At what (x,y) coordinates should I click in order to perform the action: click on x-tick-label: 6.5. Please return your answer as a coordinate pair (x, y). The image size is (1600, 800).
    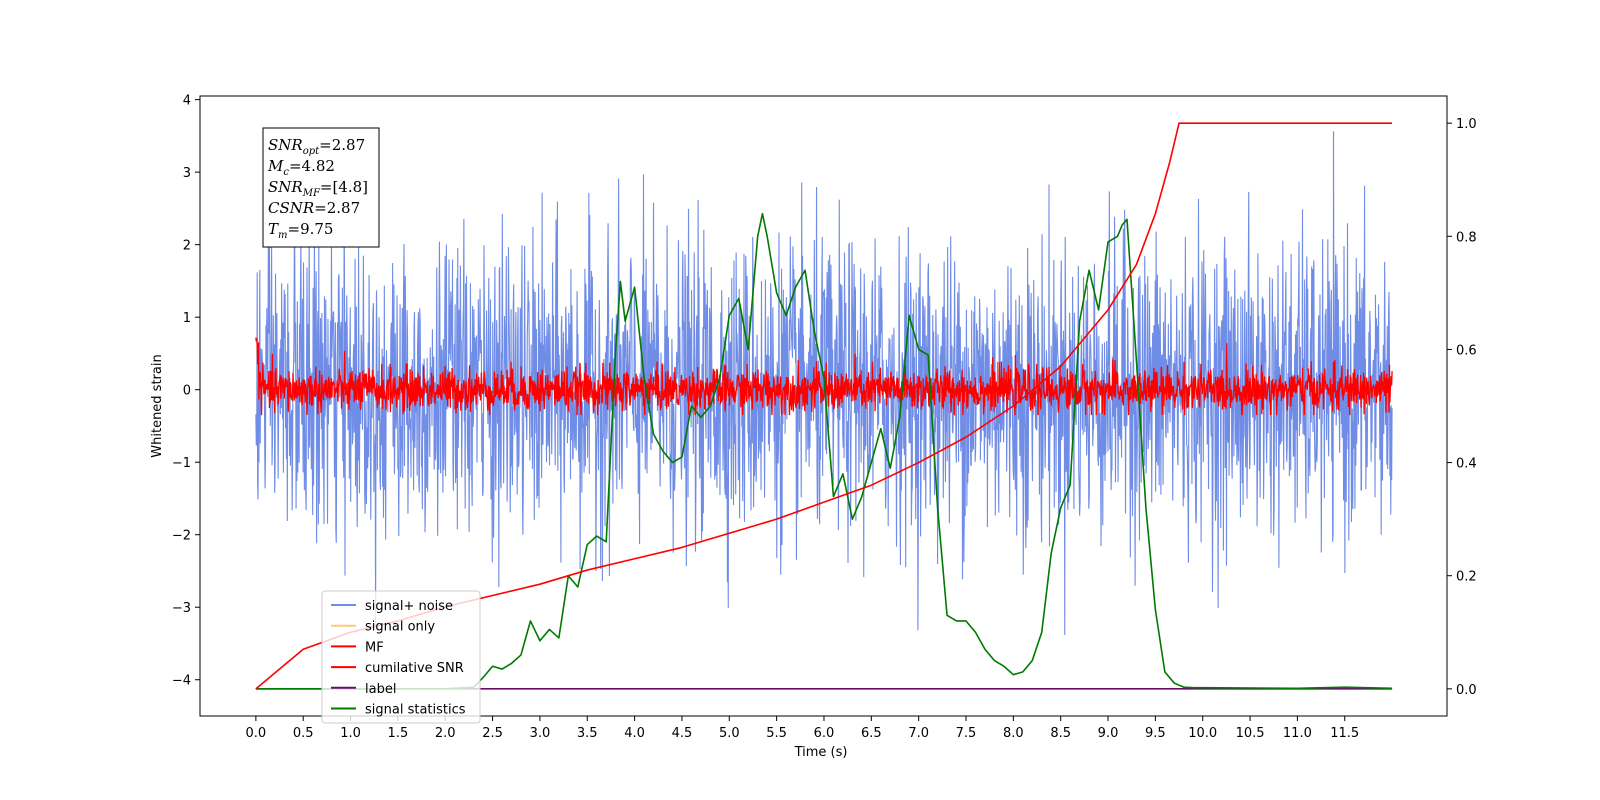
    Looking at the image, I should click on (871, 733).